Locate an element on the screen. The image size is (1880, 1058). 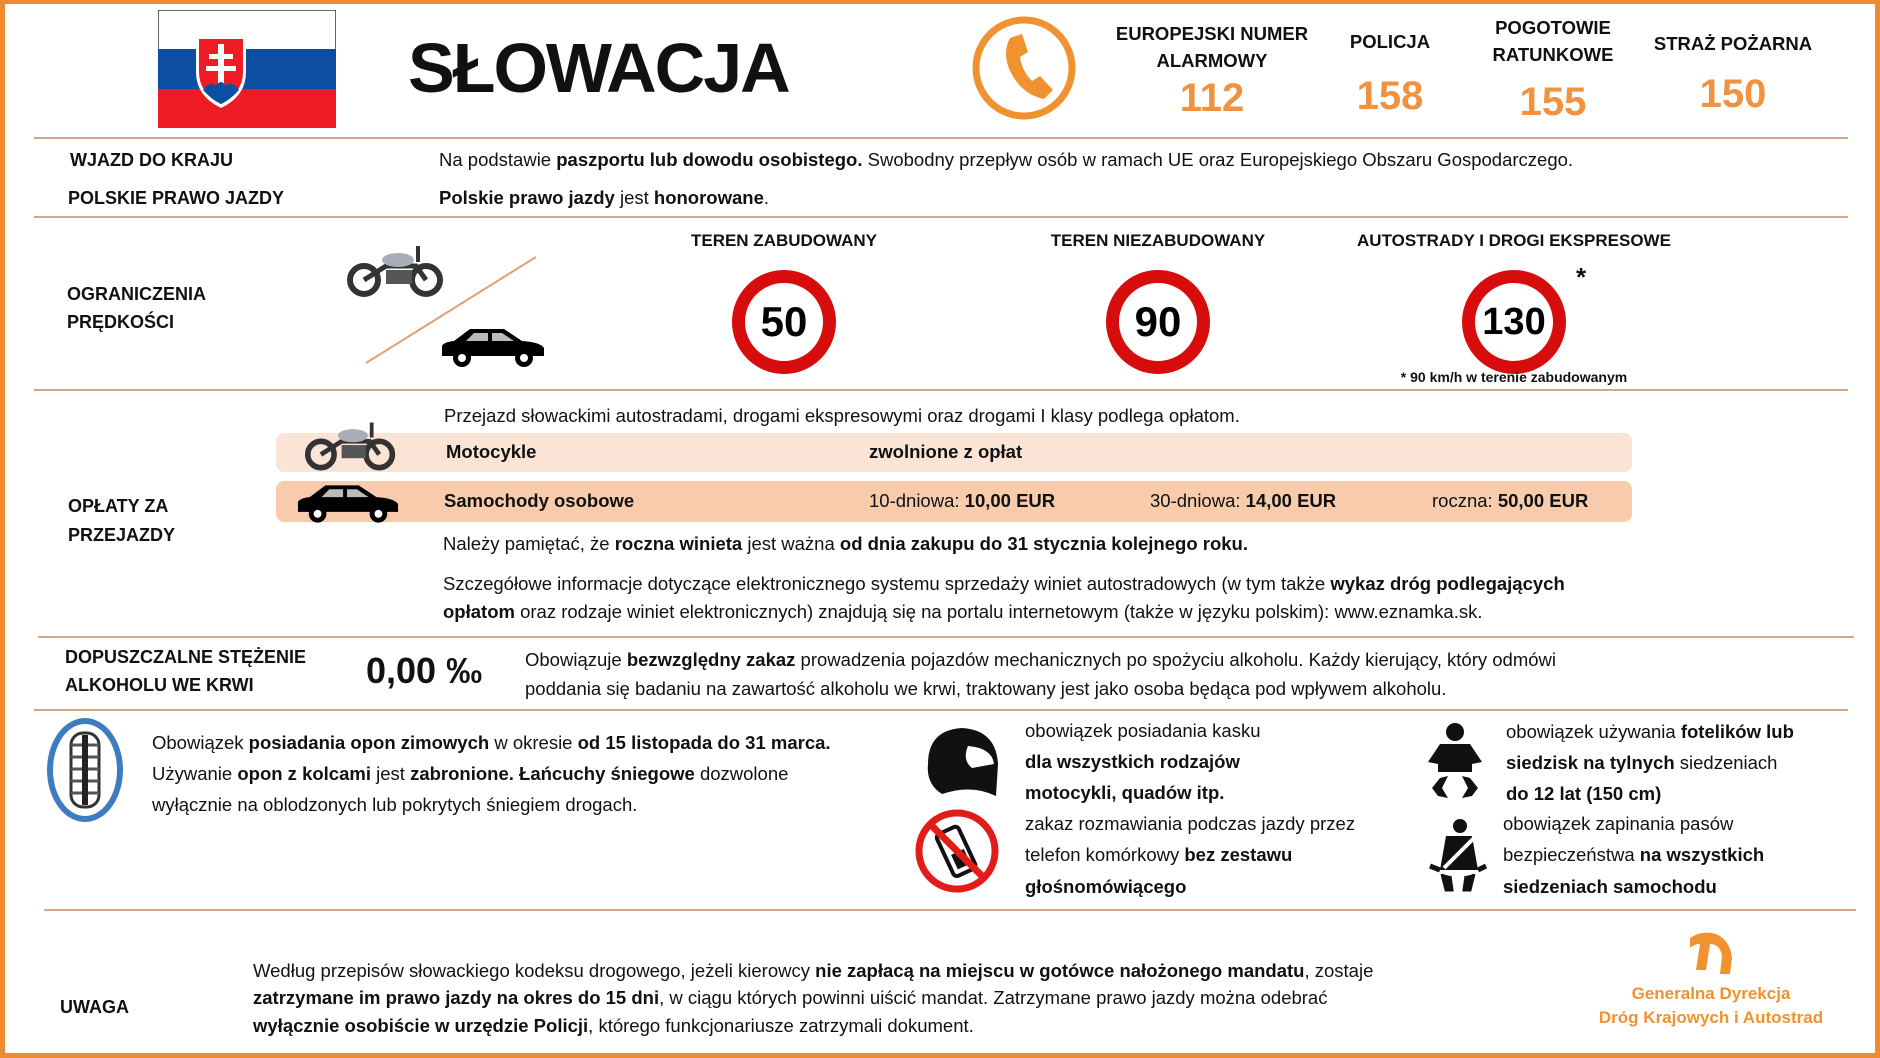
bold-text-segment: zabronione. Łańcuchy śniegowe is located at coordinates (552, 773).